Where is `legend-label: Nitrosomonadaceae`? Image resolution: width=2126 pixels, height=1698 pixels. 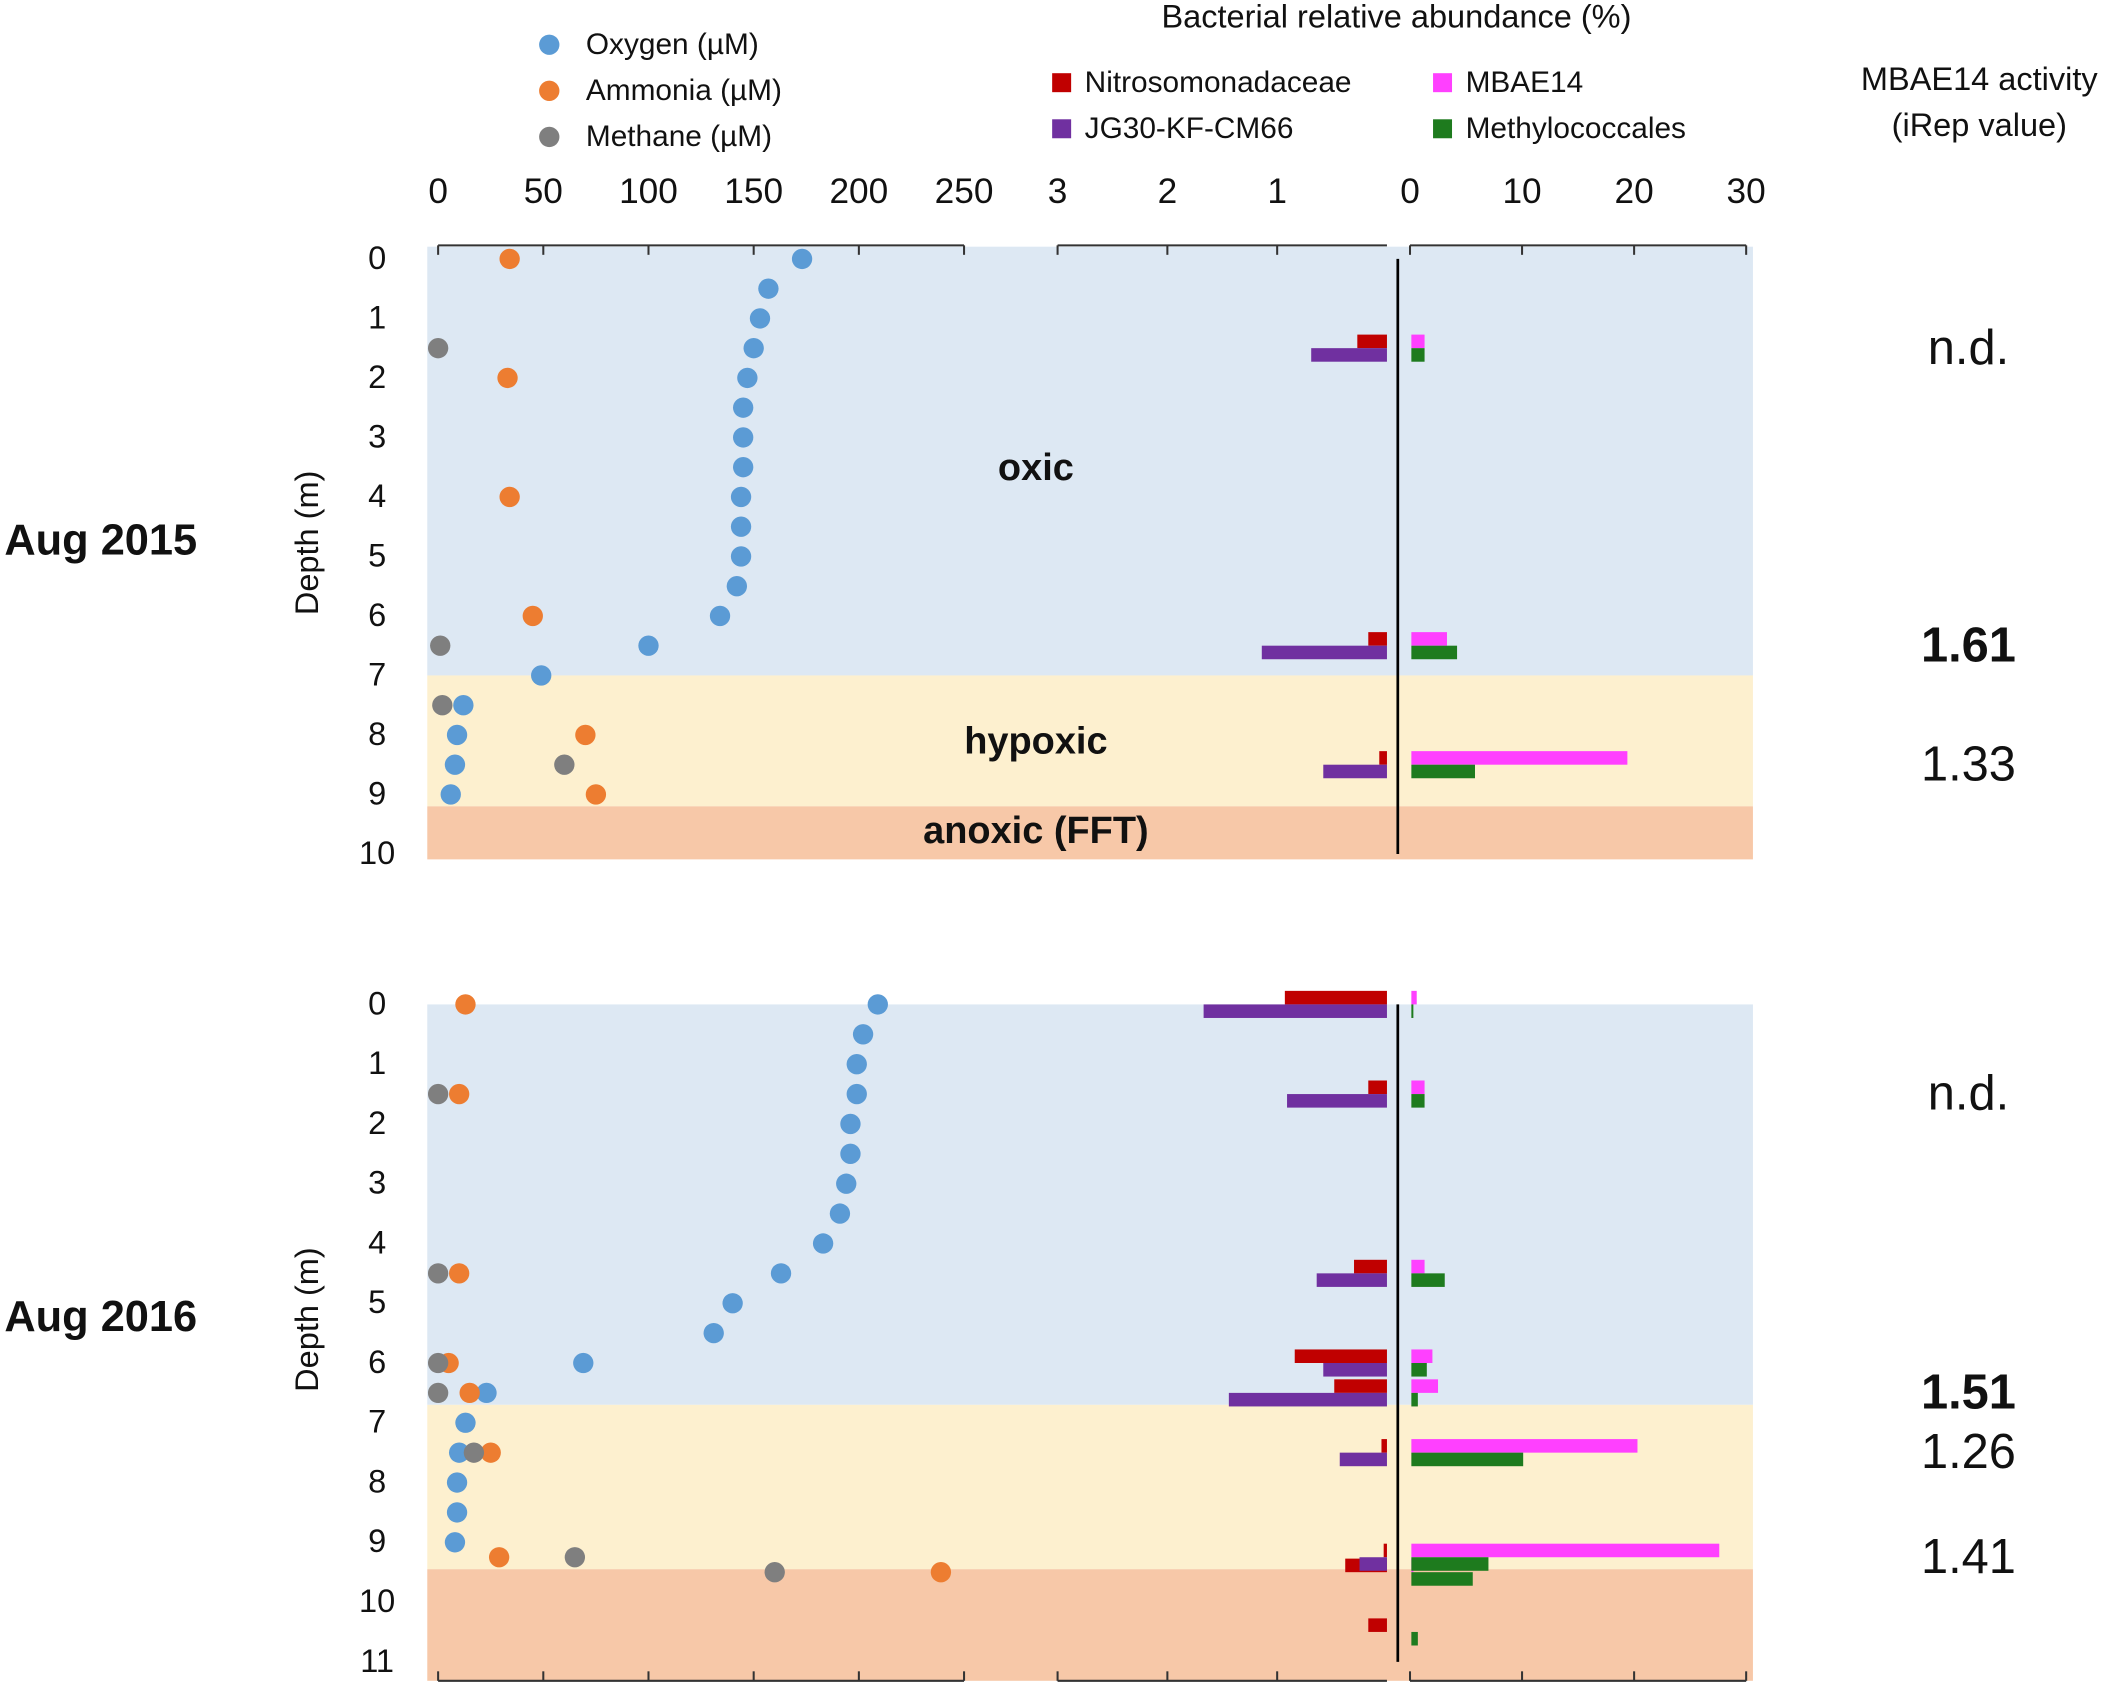 legend-label: Nitrosomonadaceae is located at coordinates (1218, 82).